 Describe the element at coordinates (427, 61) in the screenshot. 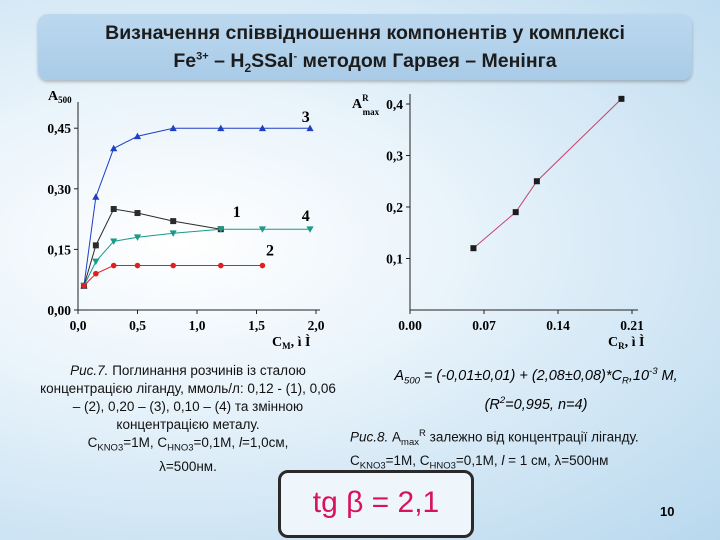

I see `title-method: методом Гарвея – Менінга` at that location.